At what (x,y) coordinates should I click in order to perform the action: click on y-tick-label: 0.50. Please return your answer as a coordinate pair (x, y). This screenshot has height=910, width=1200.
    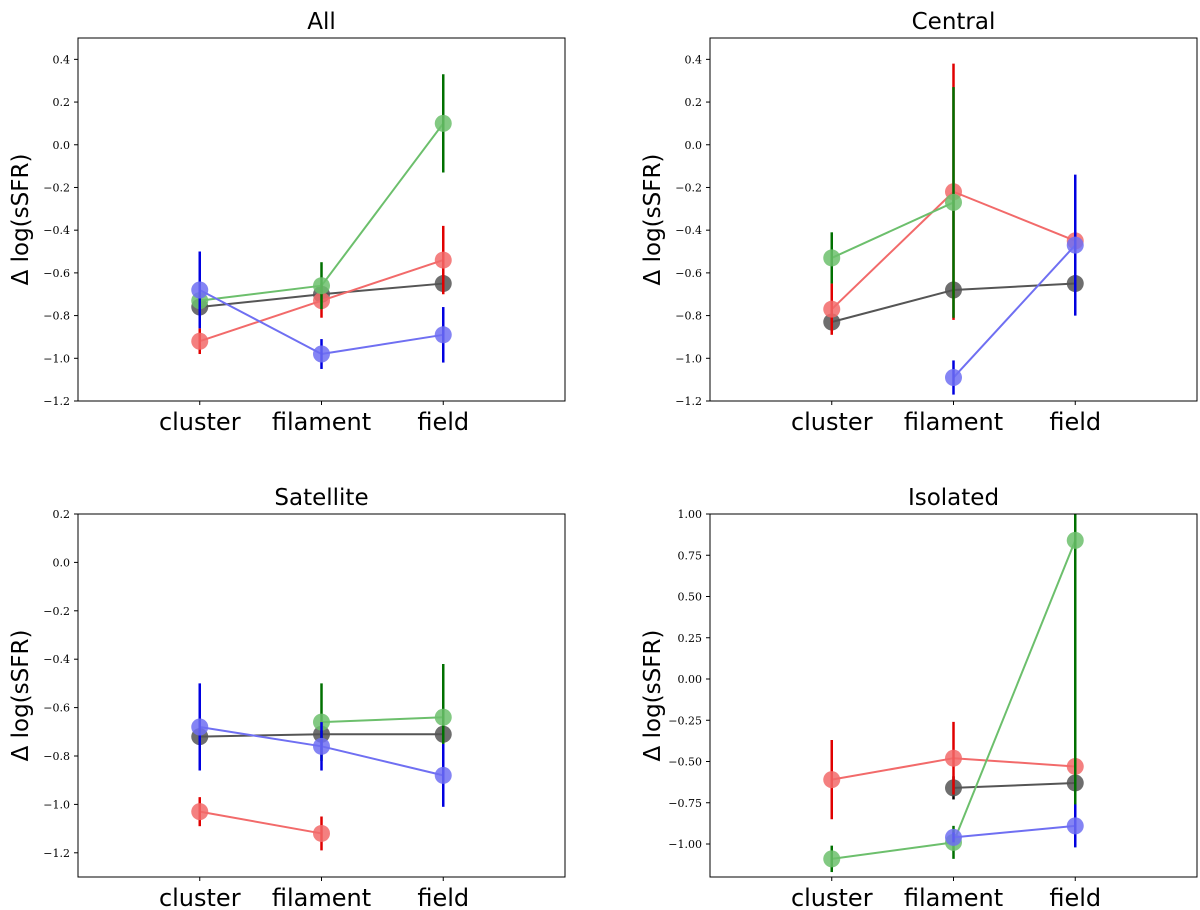
    Looking at the image, I should click on (690, 597).